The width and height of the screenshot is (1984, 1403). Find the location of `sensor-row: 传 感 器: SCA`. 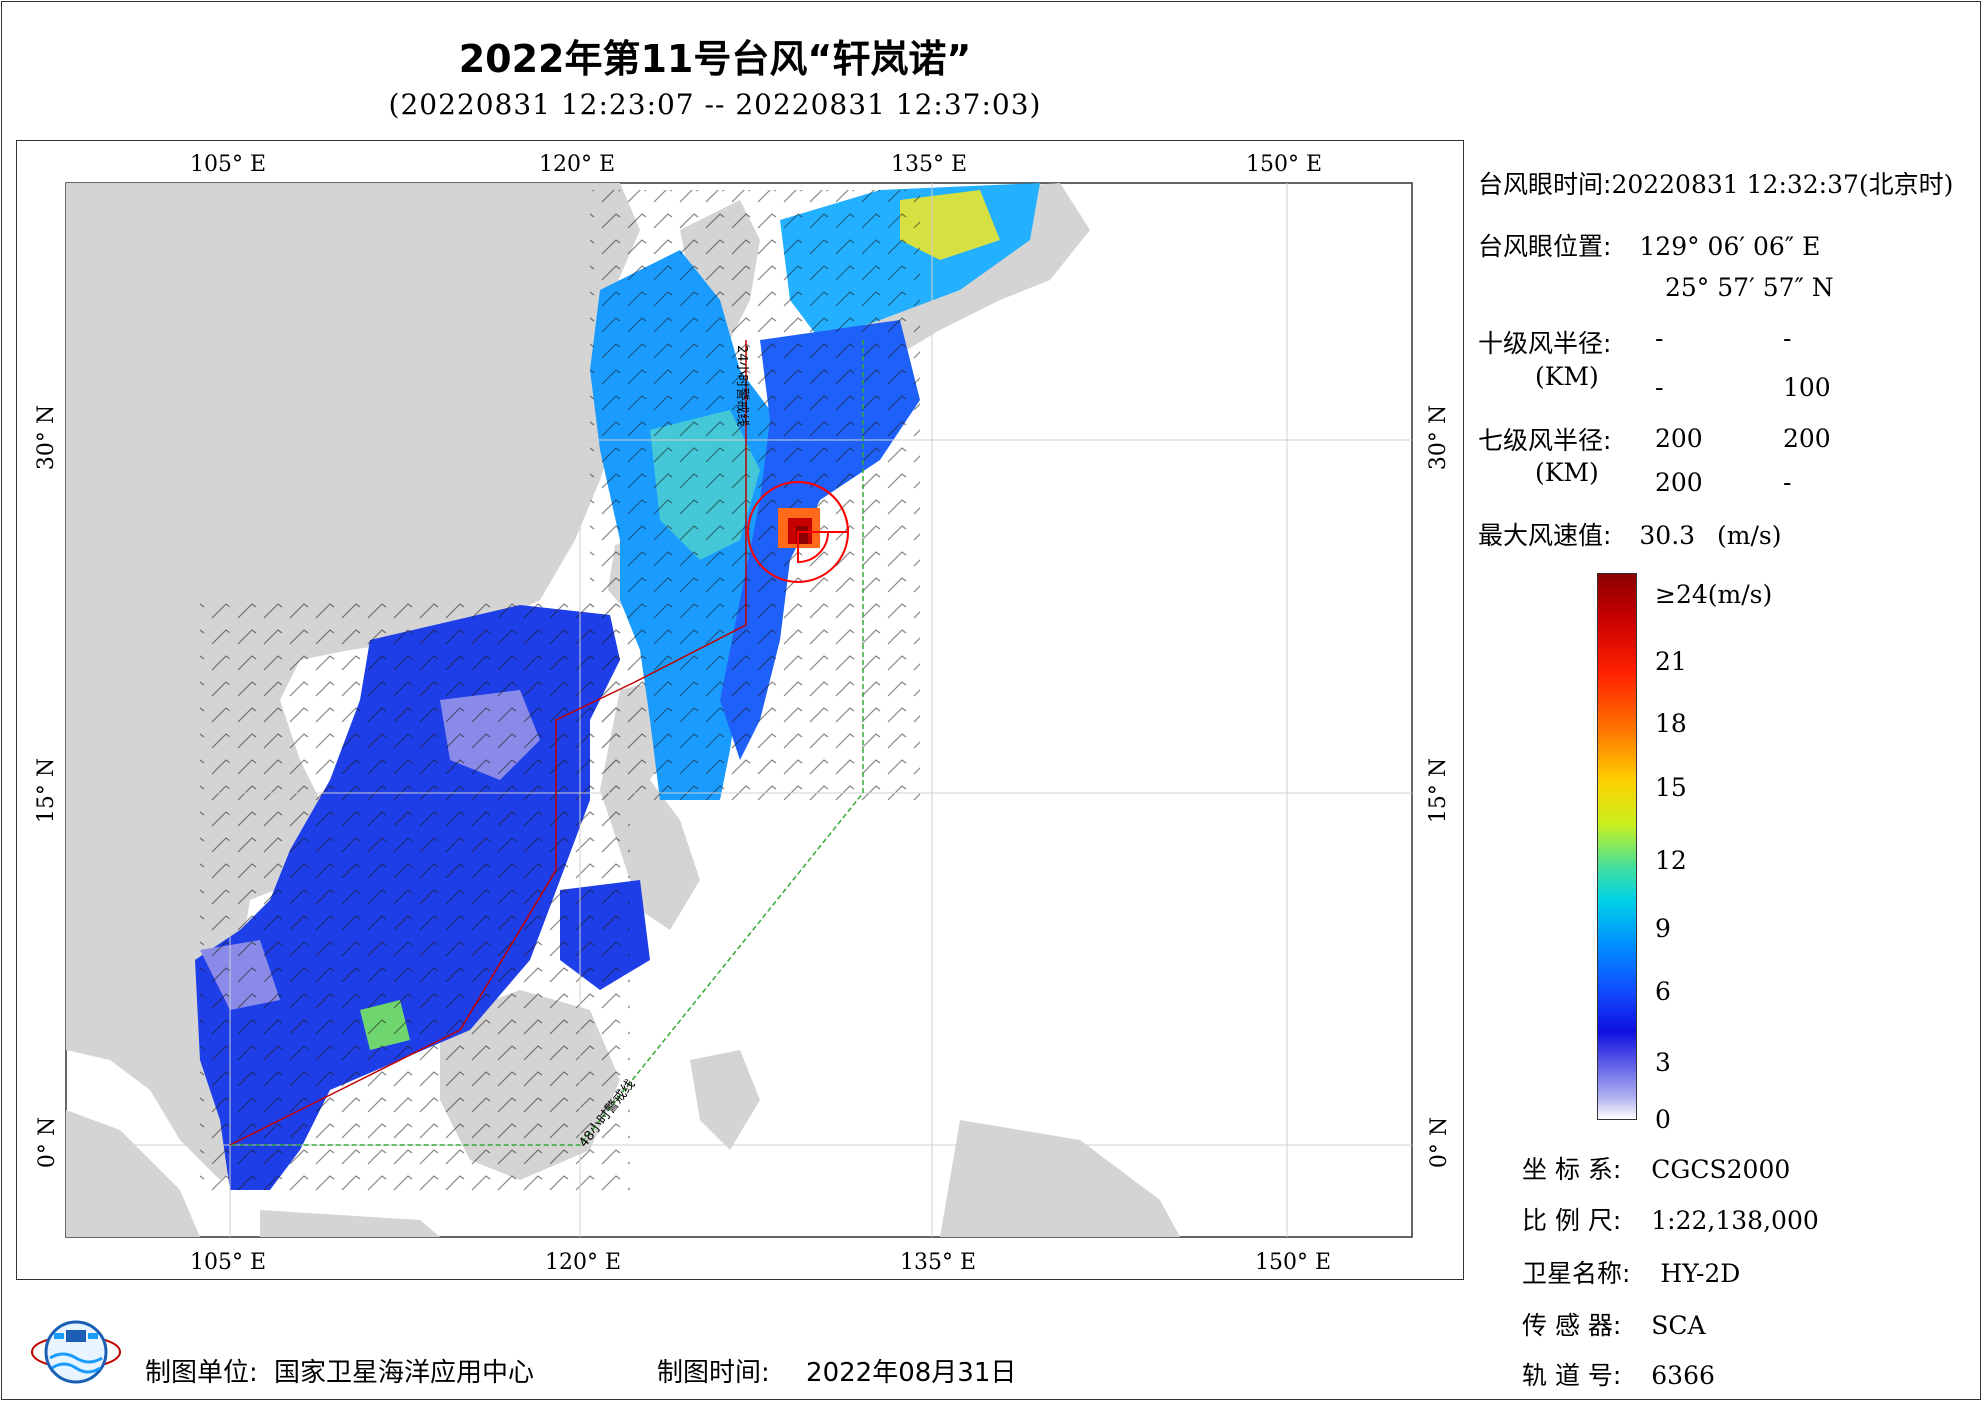

sensor-row: 传 感 器: SCA is located at coordinates (1614, 1324).